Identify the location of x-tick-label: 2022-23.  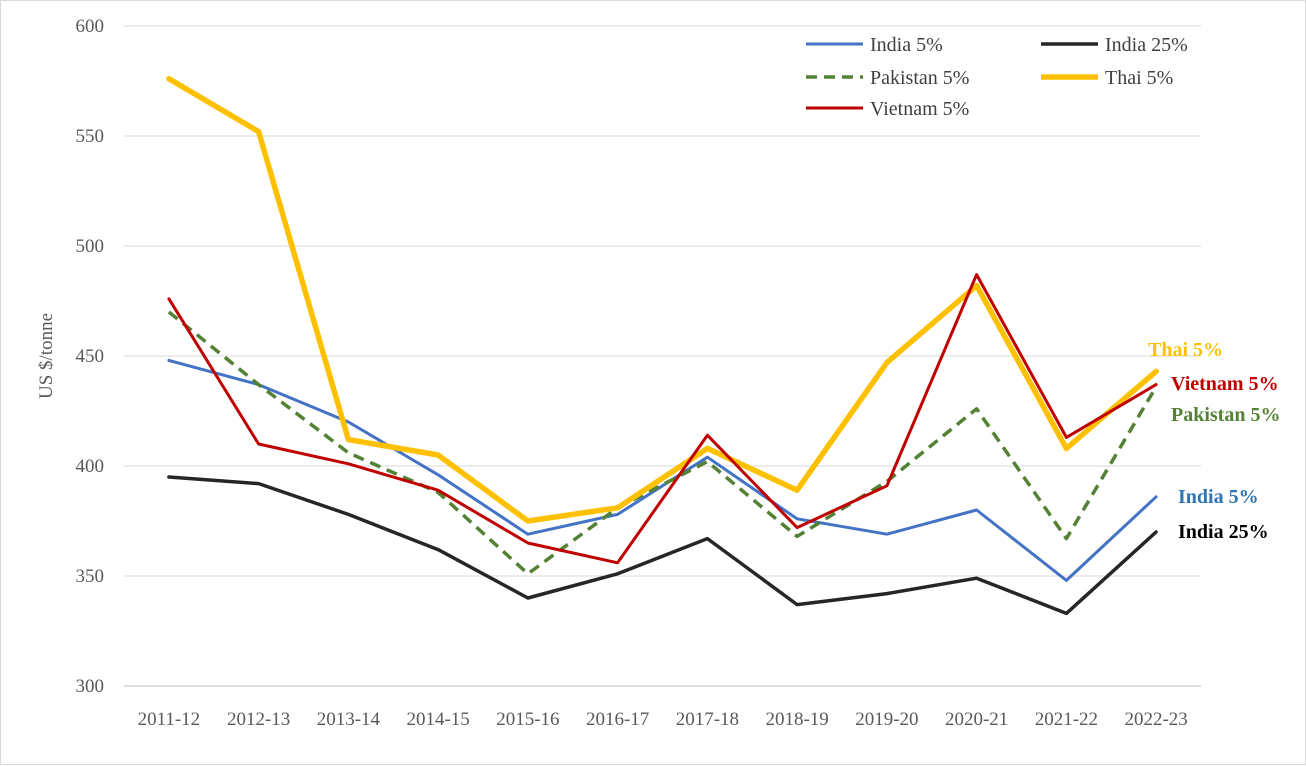
(1155, 719).